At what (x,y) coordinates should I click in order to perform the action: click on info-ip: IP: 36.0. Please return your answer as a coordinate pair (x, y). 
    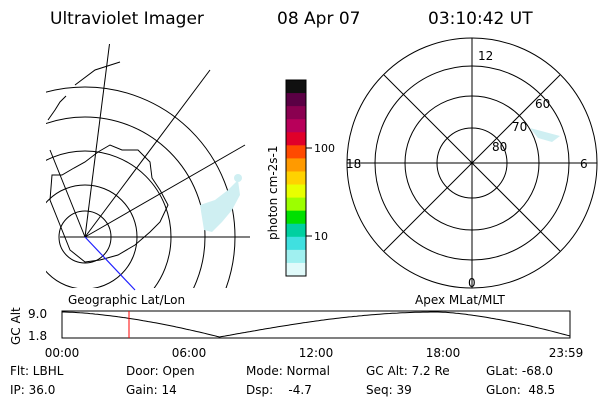
    Looking at the image, I should click on (33, 390).